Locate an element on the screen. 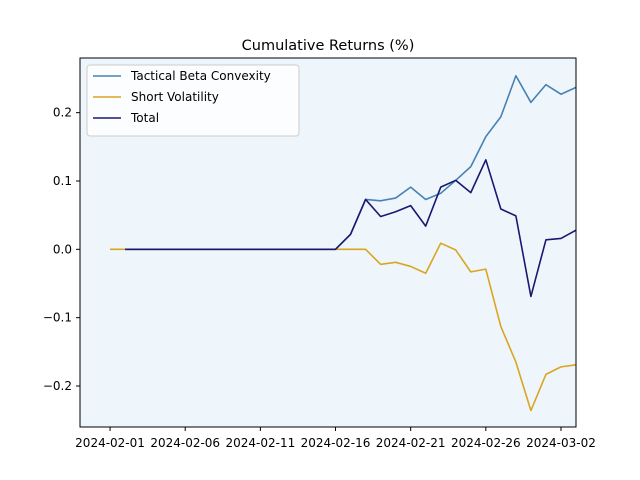 This screenshot has width=640, height=480. x-tick-label: 2024-02-26 is located at coordinates (486, 443).